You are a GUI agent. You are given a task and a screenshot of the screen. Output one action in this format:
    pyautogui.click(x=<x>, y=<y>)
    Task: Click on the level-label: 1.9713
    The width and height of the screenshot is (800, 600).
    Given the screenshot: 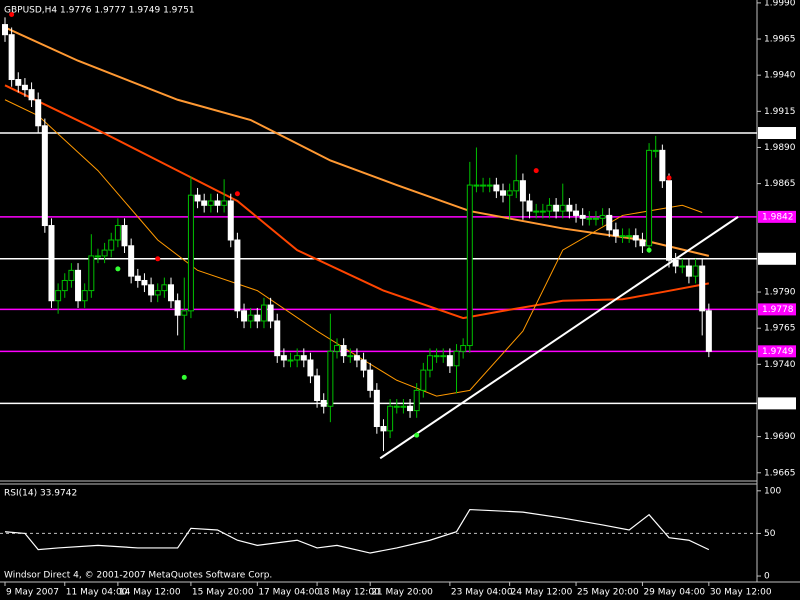 What is the action you would take?
    pyautogui.click(x=778, y=404)
    